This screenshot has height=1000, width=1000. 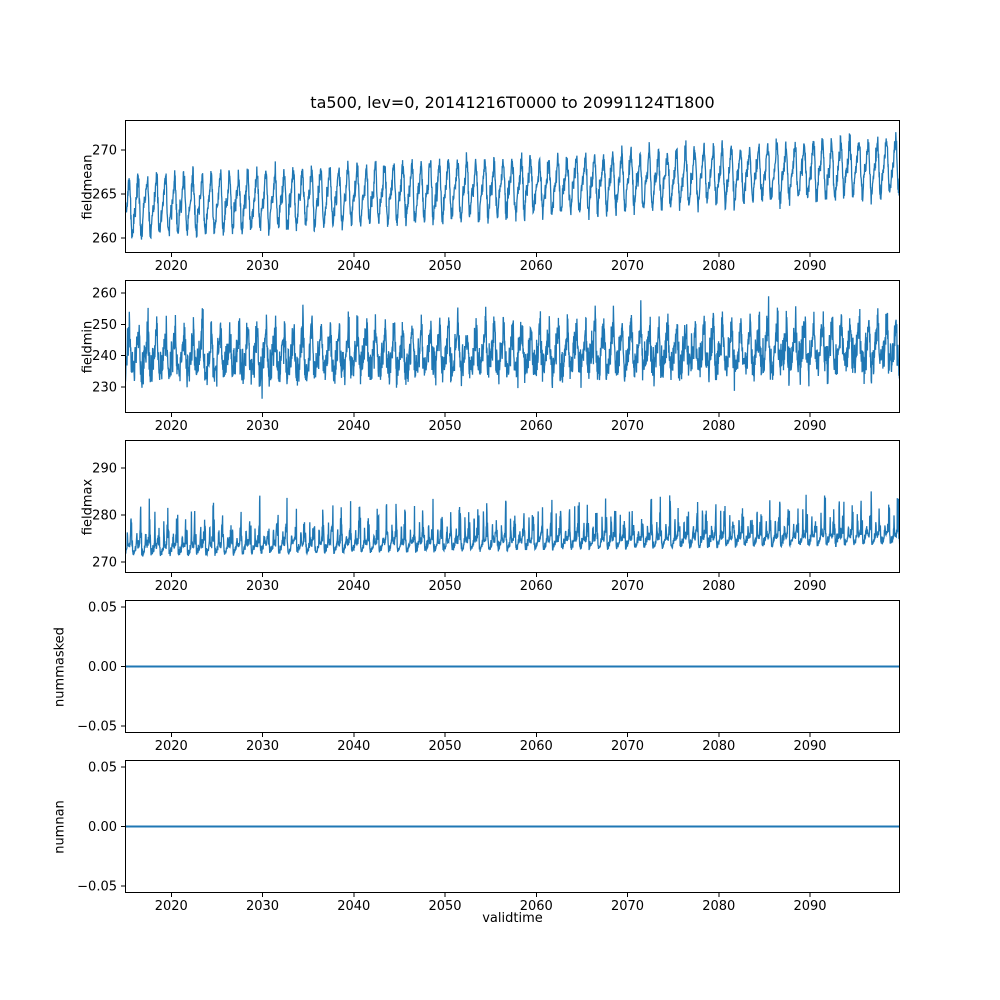 I want to click on series-line-fieldmin, so click(x=512, y=347).